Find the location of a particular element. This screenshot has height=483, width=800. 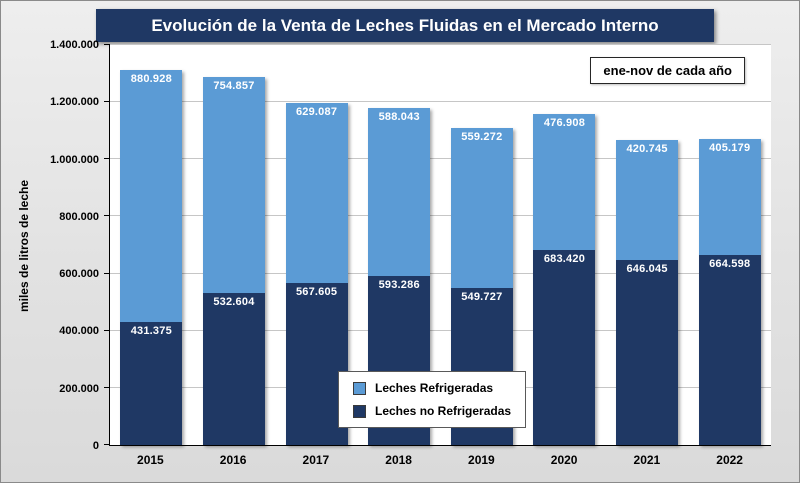

bar-value-label: 532.604 is located at coordinates (234, 301).